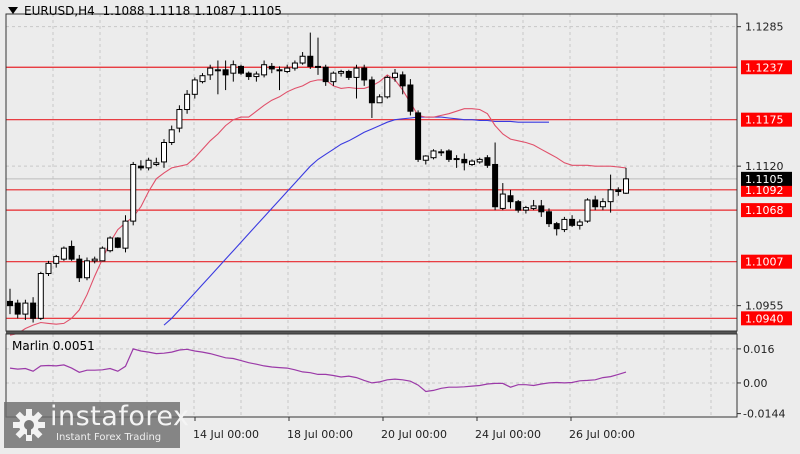 The width and height of the screenshot is (800, 454). I want to click on price-tick-label: 1.1120, so click(764, 166).